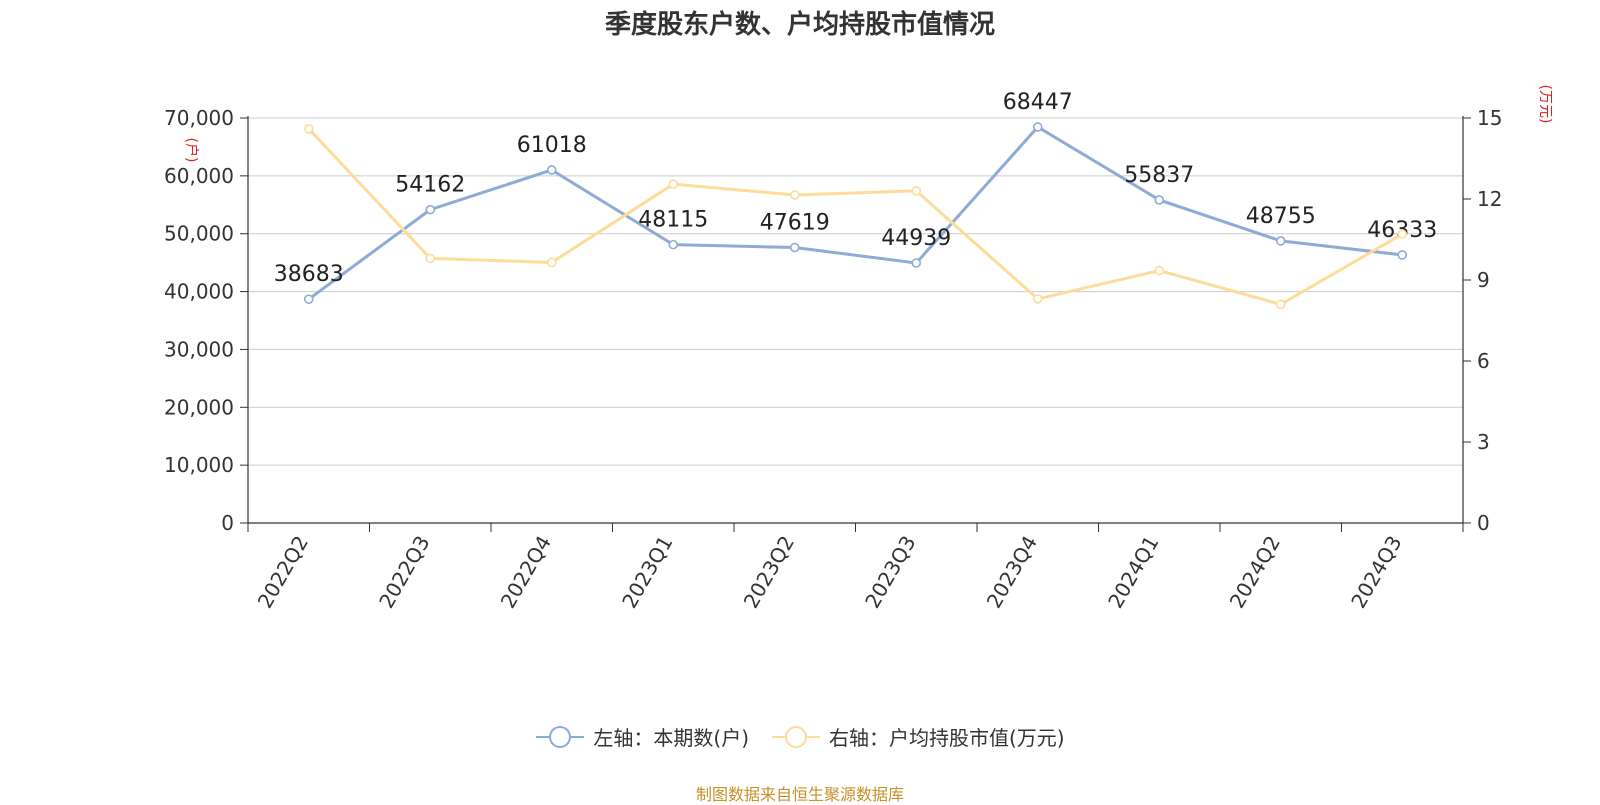  What do you see at coordinates (795, 222) in the screenshot?
I see `data-label: 47619` at bounding box center [795, 222].